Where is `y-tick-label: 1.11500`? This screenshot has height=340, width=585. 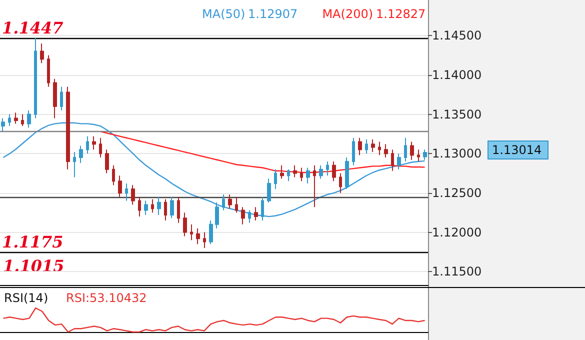 y-tick-label: 1.11500 is located at coordinates (457, 271).